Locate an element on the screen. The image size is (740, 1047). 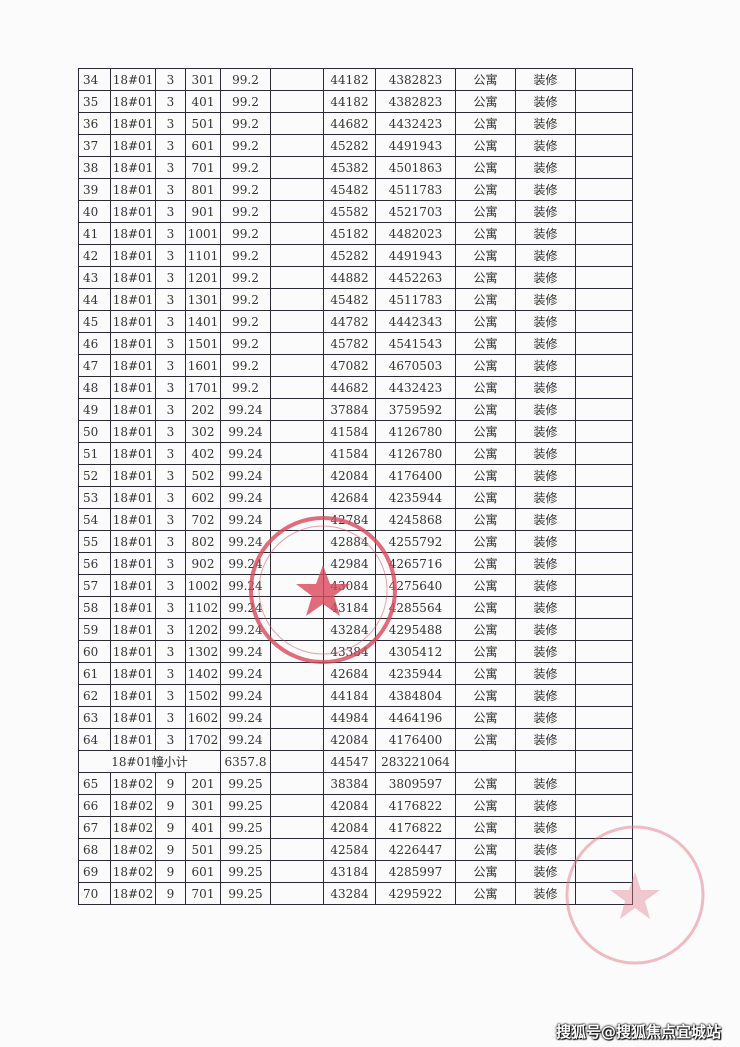
table-cell: 45782 is located at coordinates (349, 343).